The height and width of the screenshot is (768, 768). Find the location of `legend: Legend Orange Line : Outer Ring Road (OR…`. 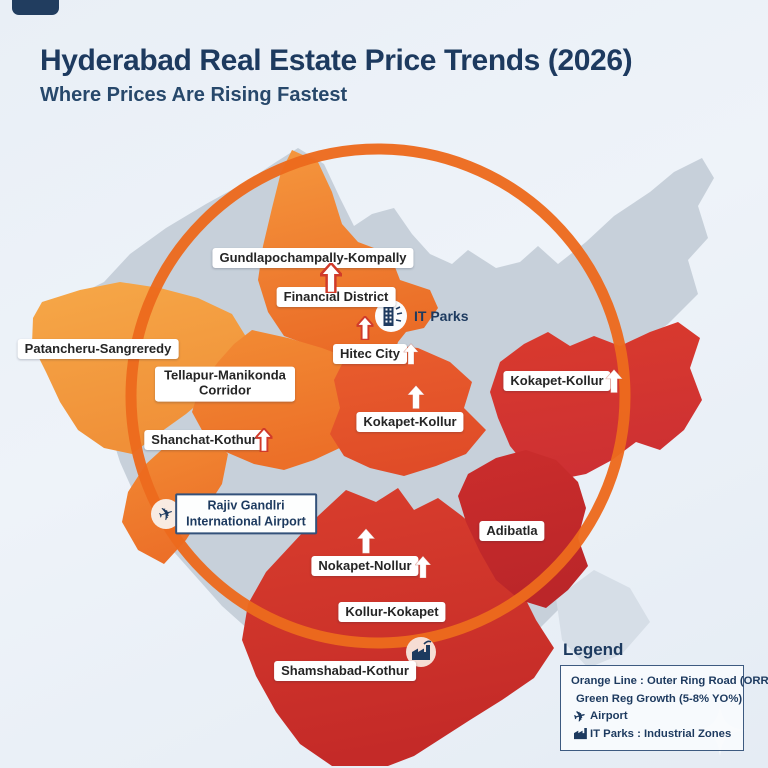

legend: Legend Orange Line : Outer Ring Road (OR… is located at coordinates (664, 695).